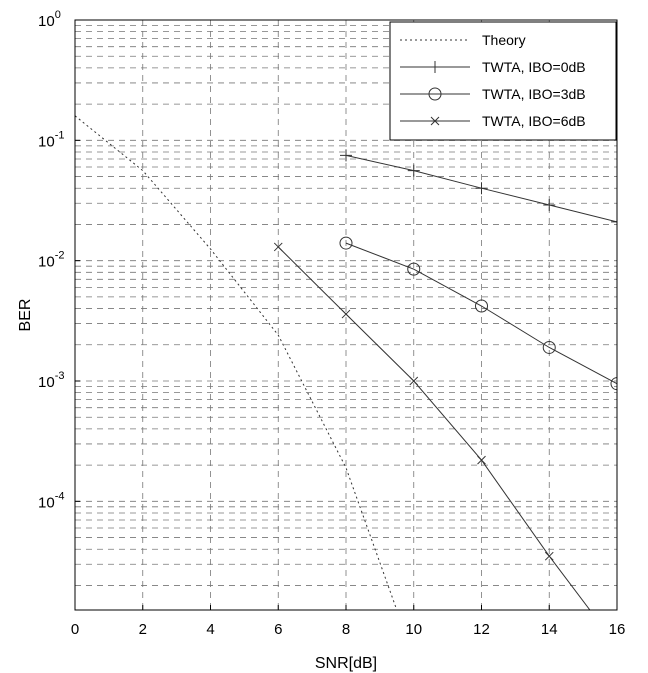  I want to click on legend-label: TWTA, IBO=3dB, so click(534, 94).